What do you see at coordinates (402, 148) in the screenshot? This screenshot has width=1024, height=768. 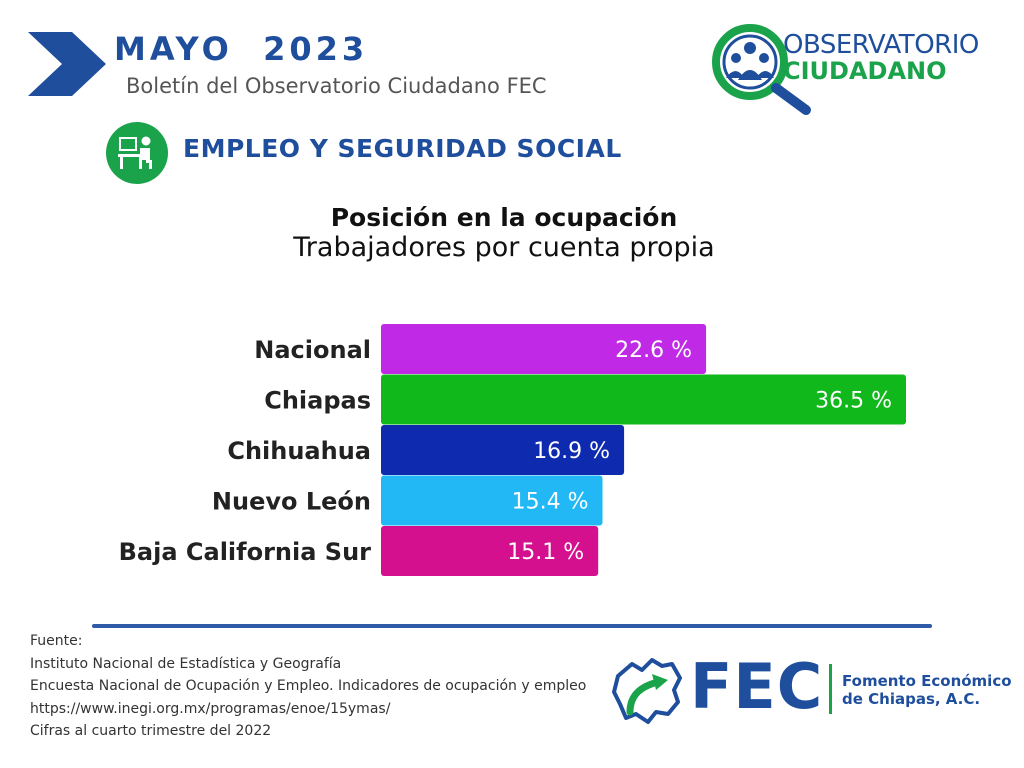 I see `section-title: EMPLEO Y SEGURIDAD SOCIAL` at bounding box center [402, 148].